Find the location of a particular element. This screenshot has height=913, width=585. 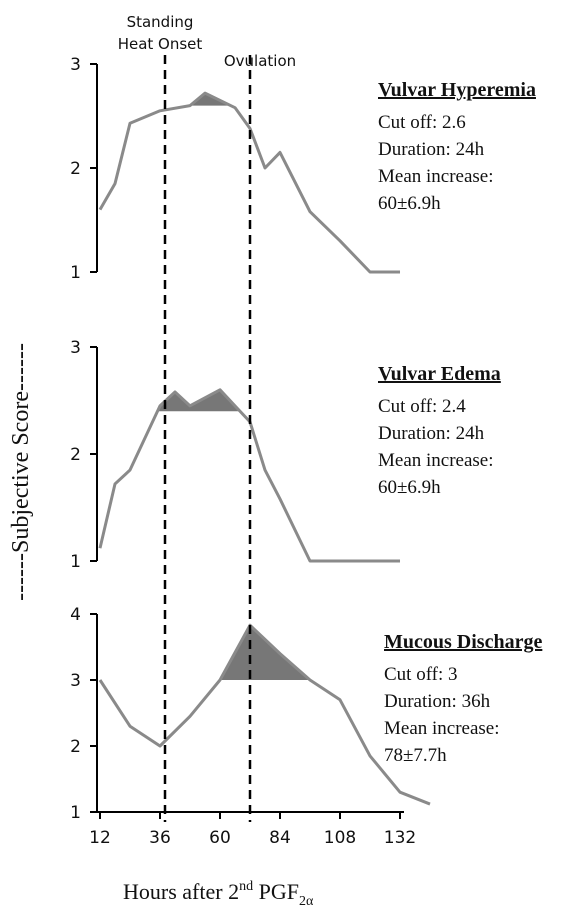

x-tick-label: 108 is located at coordinates (340, 838).